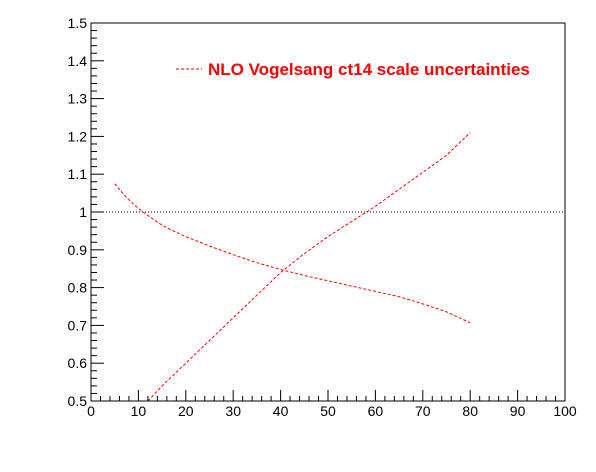 Image resolution: width=596 pixels, height=472 pixels. I want to click on x-tick-label: 0, so click(91, 411).